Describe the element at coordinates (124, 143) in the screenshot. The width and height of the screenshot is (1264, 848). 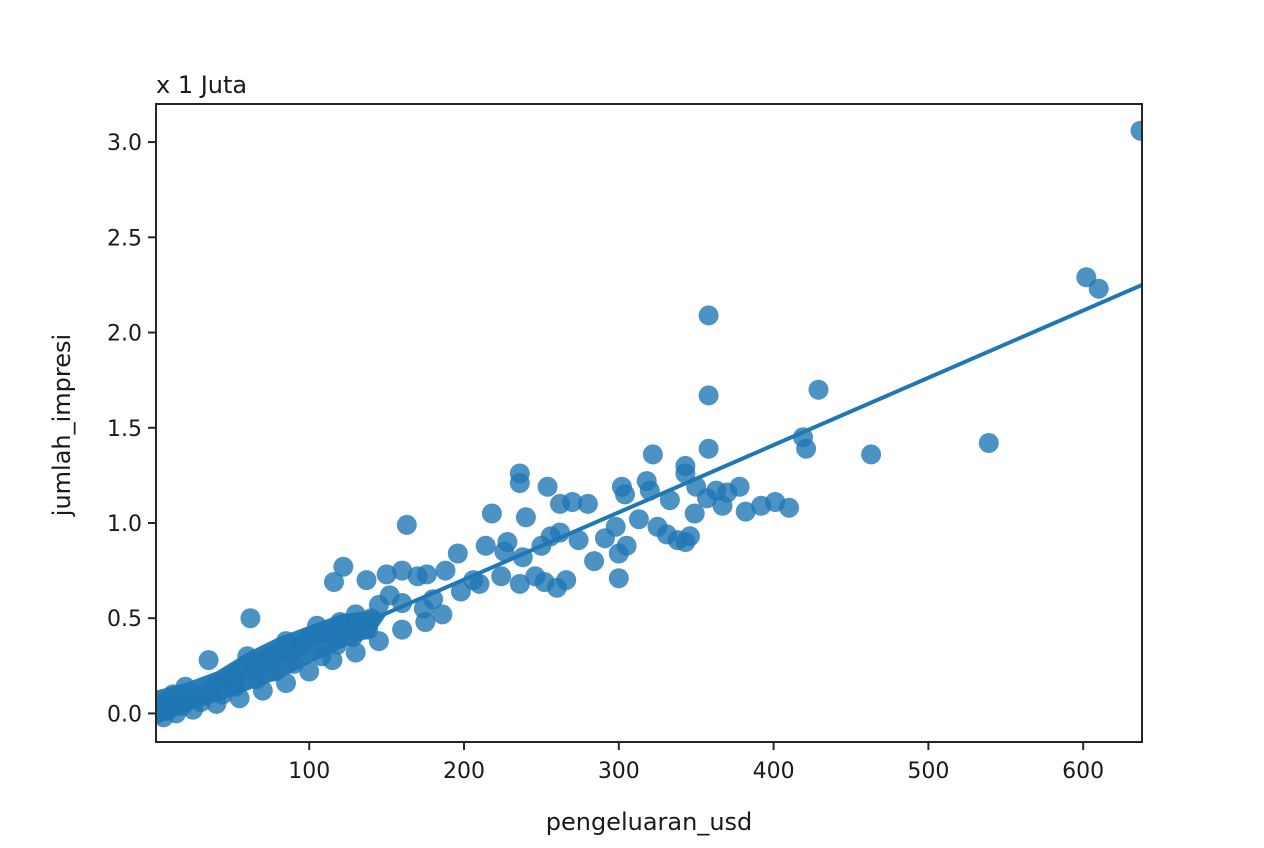
I see `y-tick-label: 3.0` at that location.